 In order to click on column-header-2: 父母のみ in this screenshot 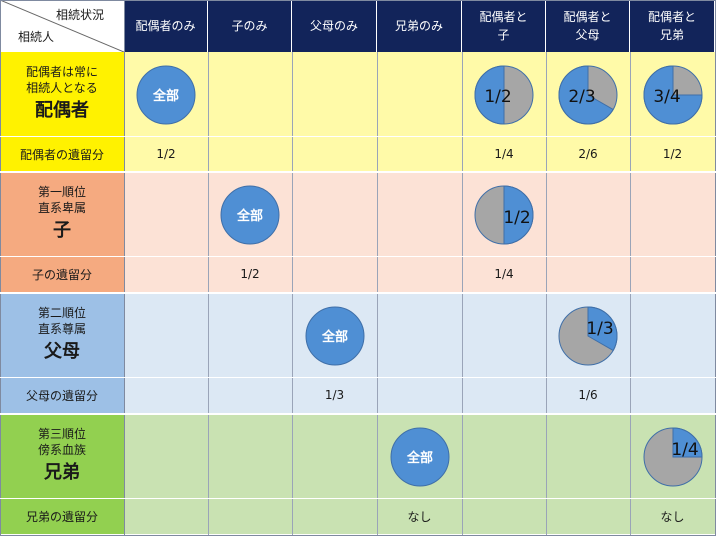, I will do `click(334, 26)`.